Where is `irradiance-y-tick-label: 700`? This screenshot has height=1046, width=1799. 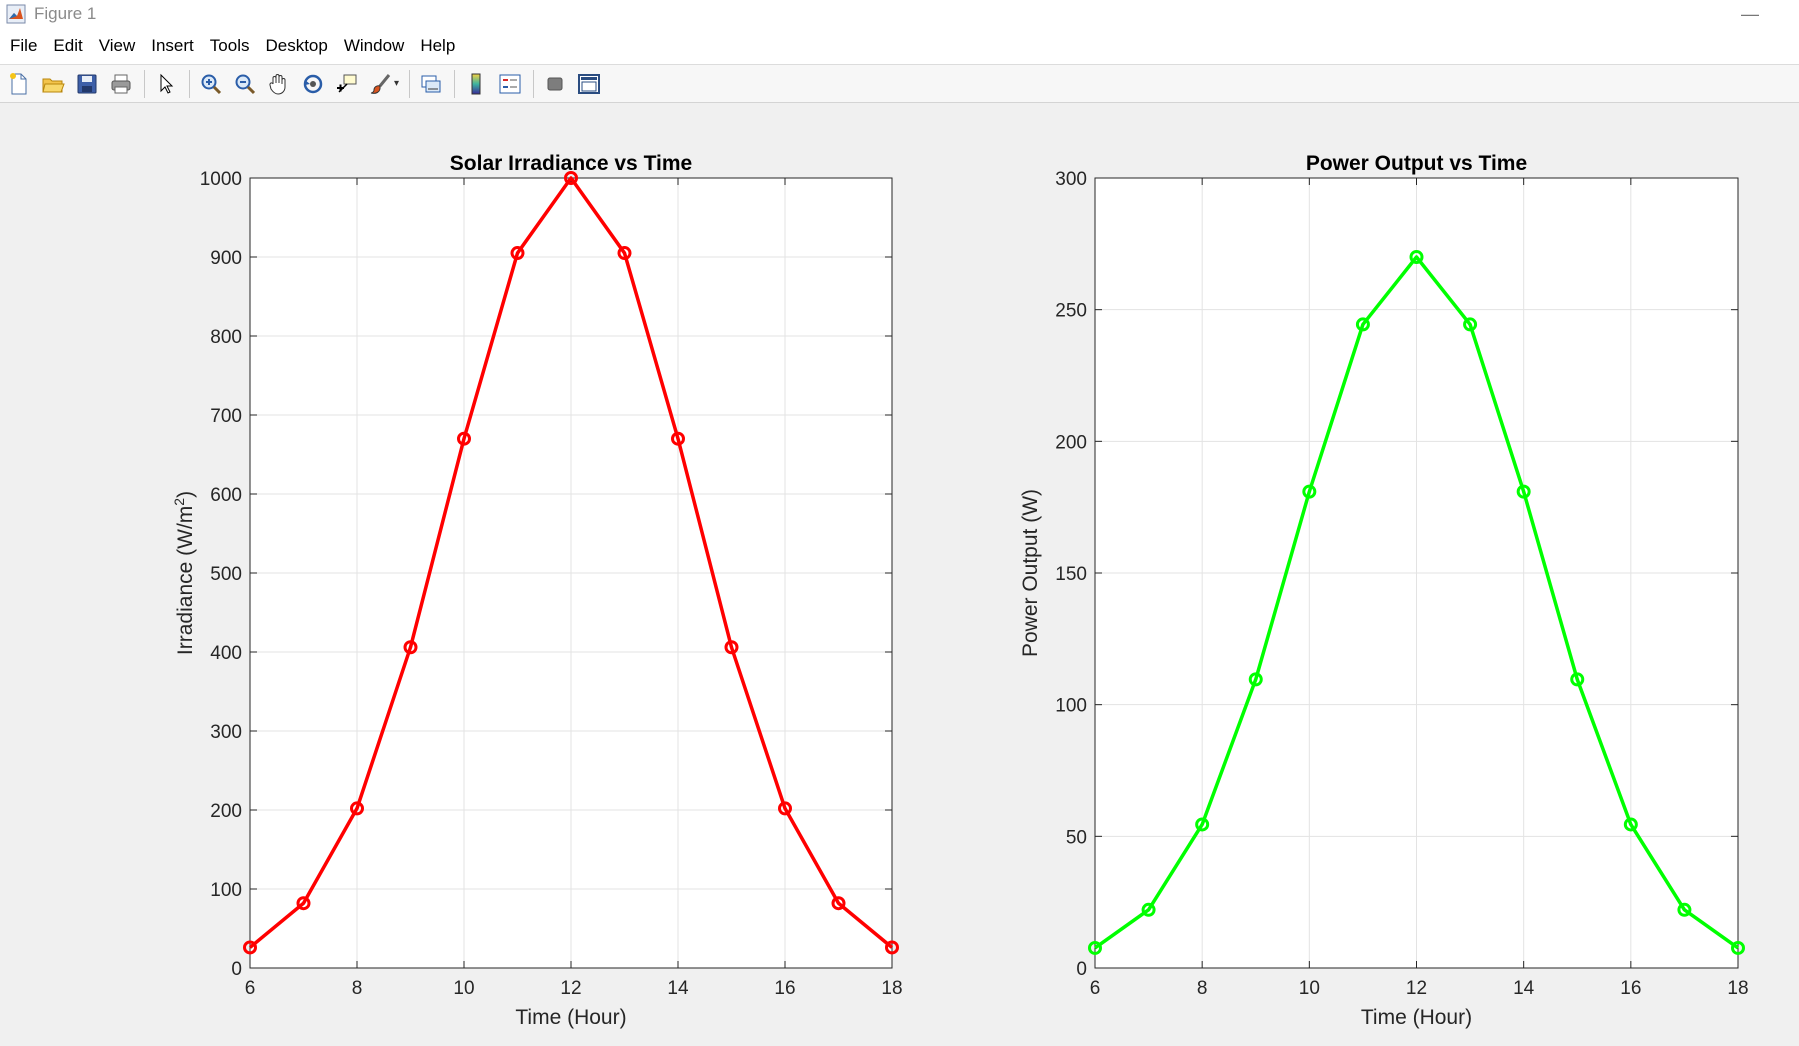
irradiance-y-tick-label: 700 is located at coordinates (226, 416).